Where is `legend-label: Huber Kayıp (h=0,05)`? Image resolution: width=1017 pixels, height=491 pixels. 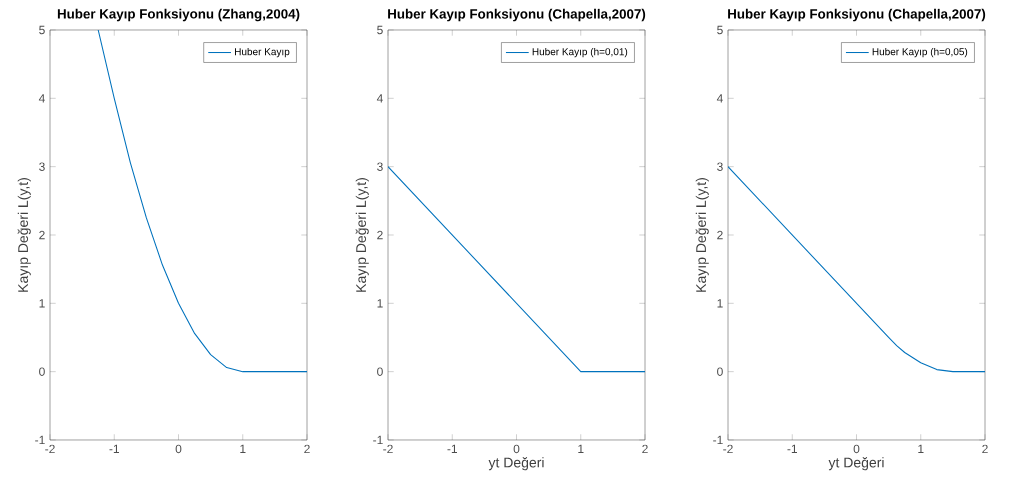 legend-label: Huber Kayıp (h=0,05) is located at coordinates (920, 52).